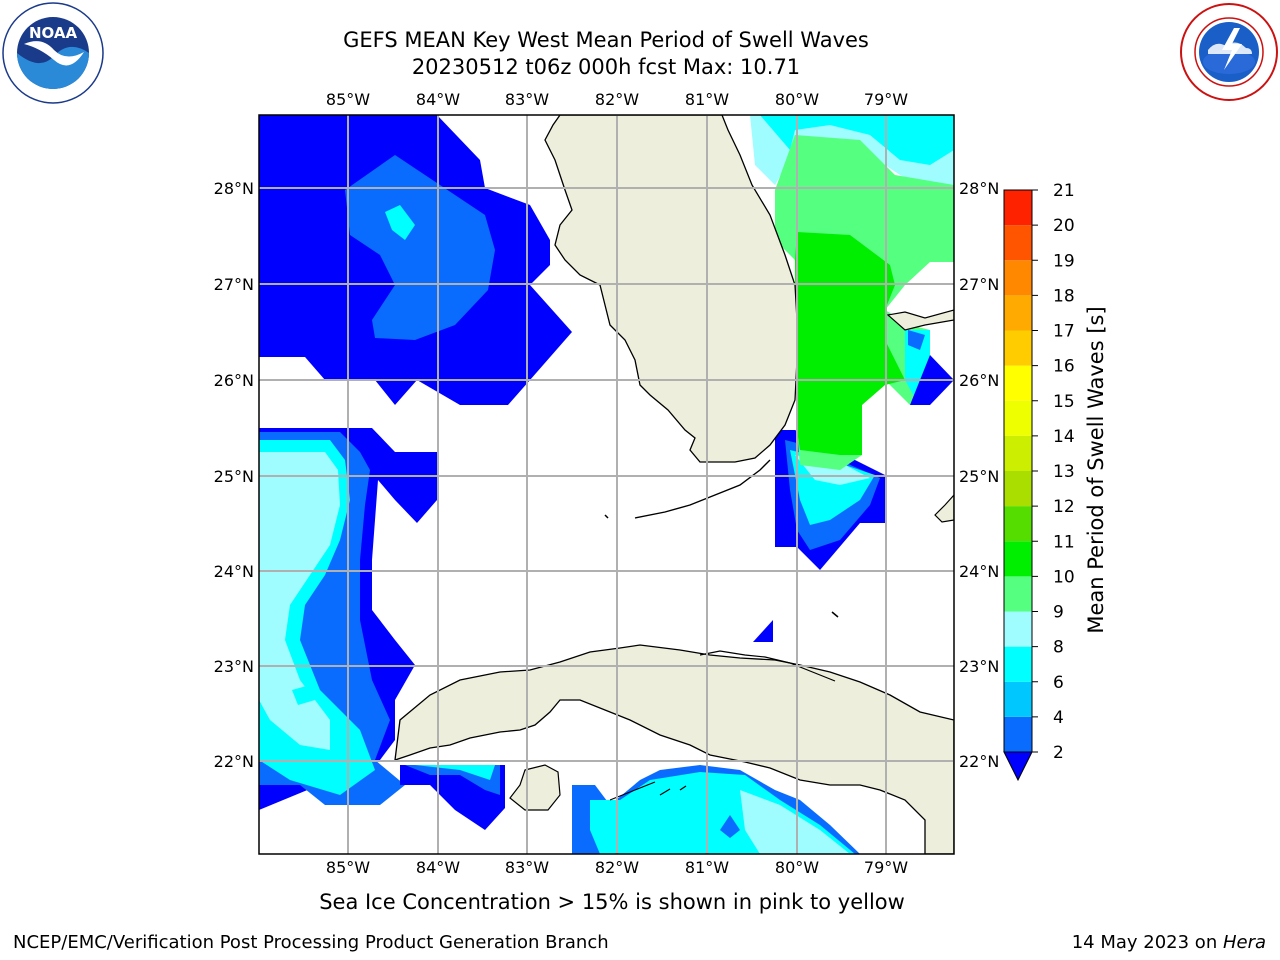 Image resolution: width=1280 pixels, height=960 pixels. Describe the element at coordinates (234, 666) in the screenshot. I see `lat-label-left: 23°N` at that location.